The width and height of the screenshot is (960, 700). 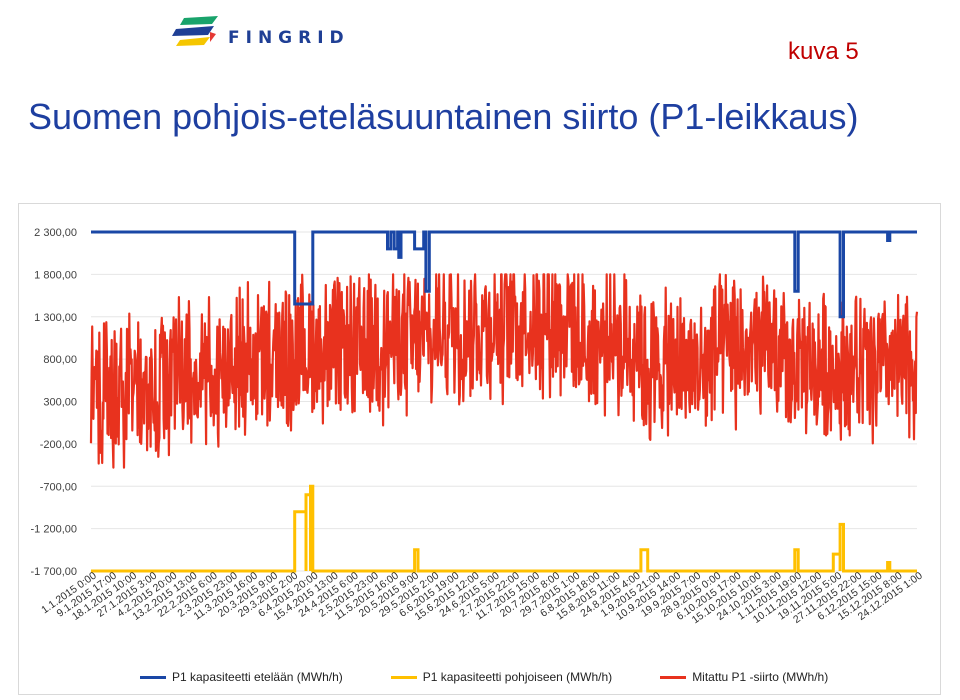 I want to click on y-tick-label: 2 300,00, so click(x=55, y=233).